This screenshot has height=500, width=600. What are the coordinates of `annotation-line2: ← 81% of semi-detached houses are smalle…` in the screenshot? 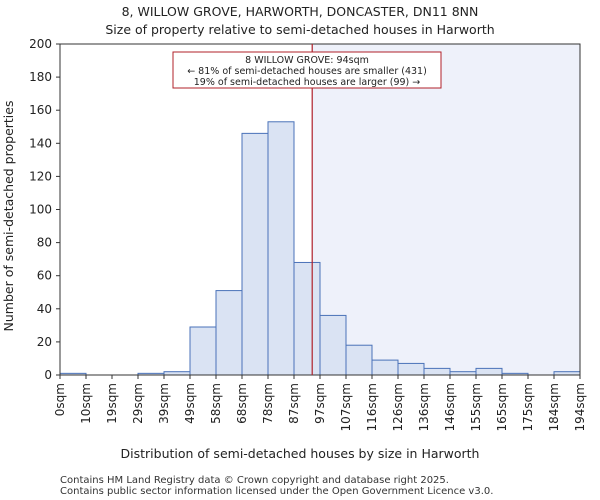 It's located at (307, 71).